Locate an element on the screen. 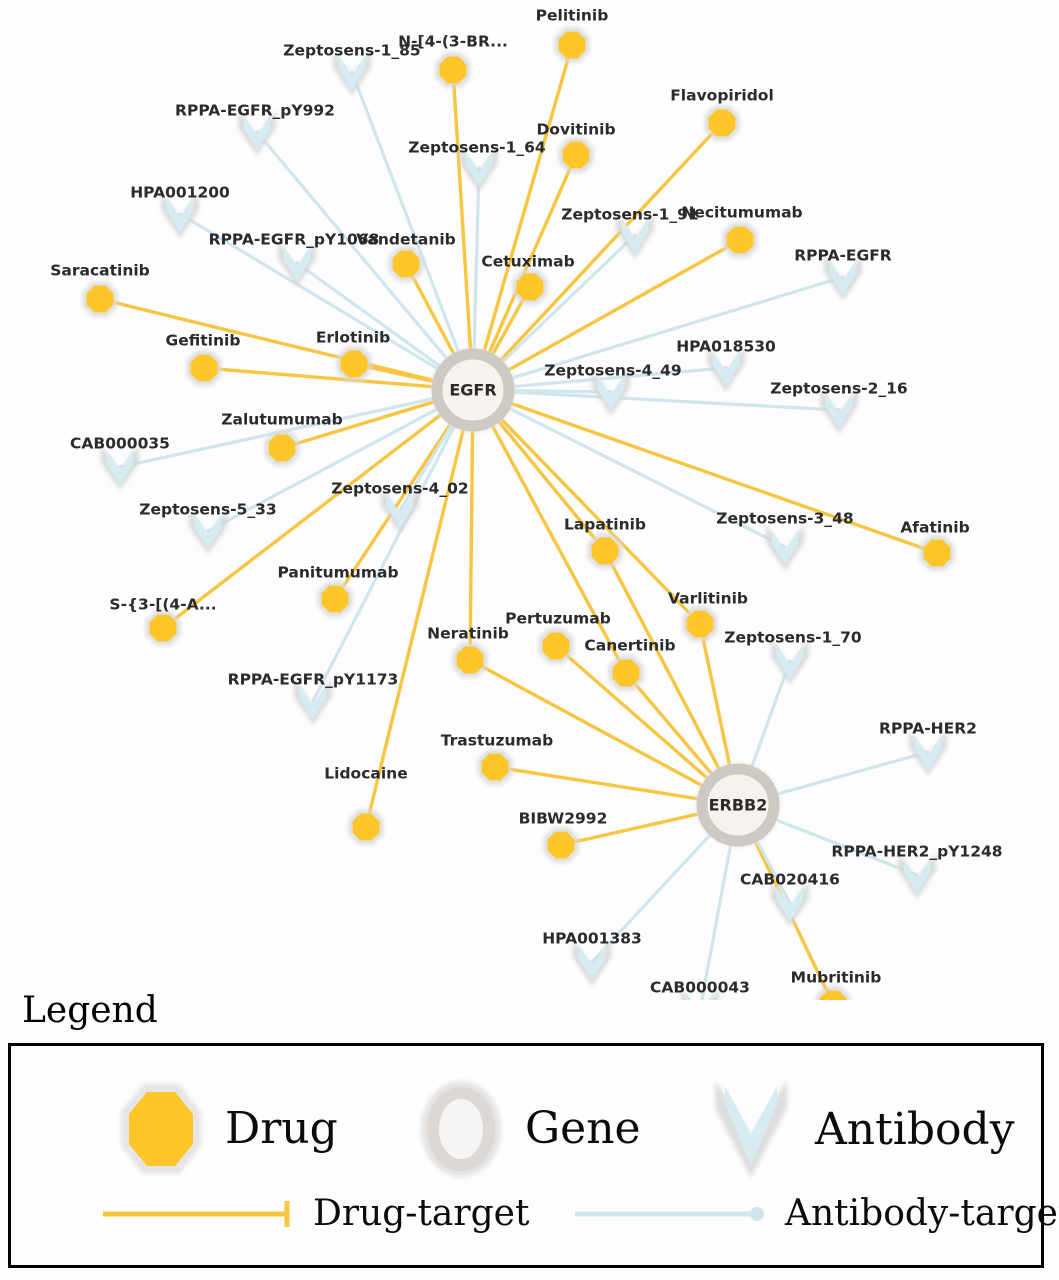 This screenshot has width=1059, height=1280. edge-drug-target is located at coordinates (597, 256).